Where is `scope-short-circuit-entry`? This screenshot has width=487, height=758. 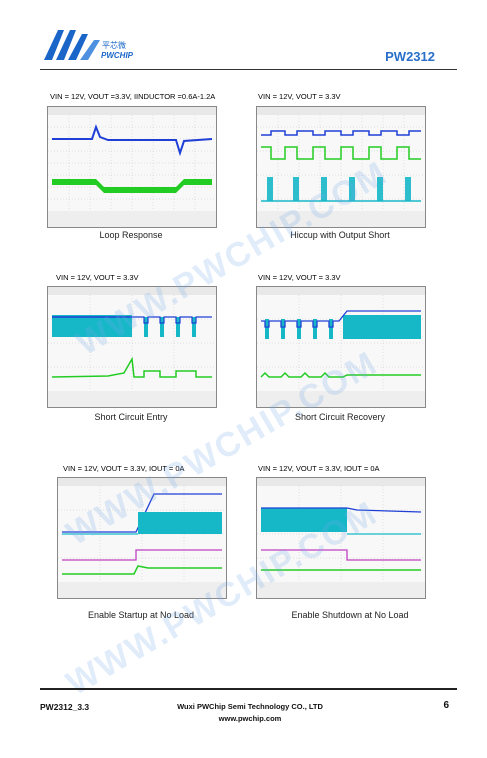
scope-short-circuit-entry is located at coordinates (132, 347).